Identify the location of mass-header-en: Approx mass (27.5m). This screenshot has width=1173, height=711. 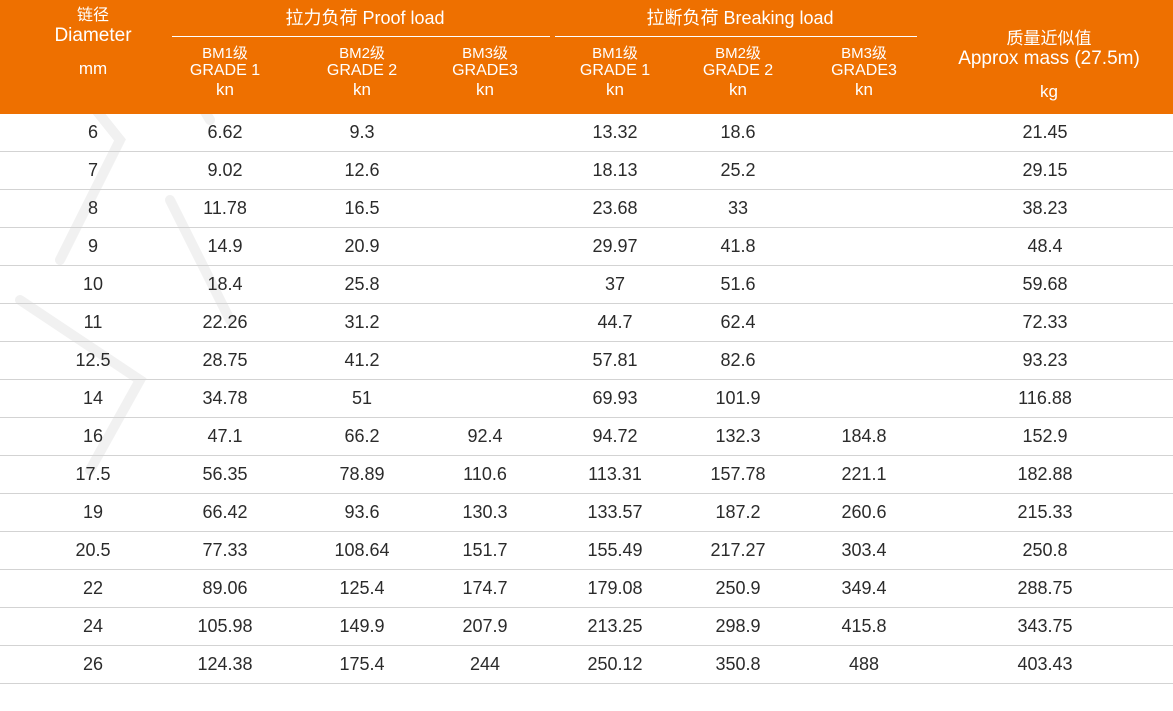
(1049, 58).